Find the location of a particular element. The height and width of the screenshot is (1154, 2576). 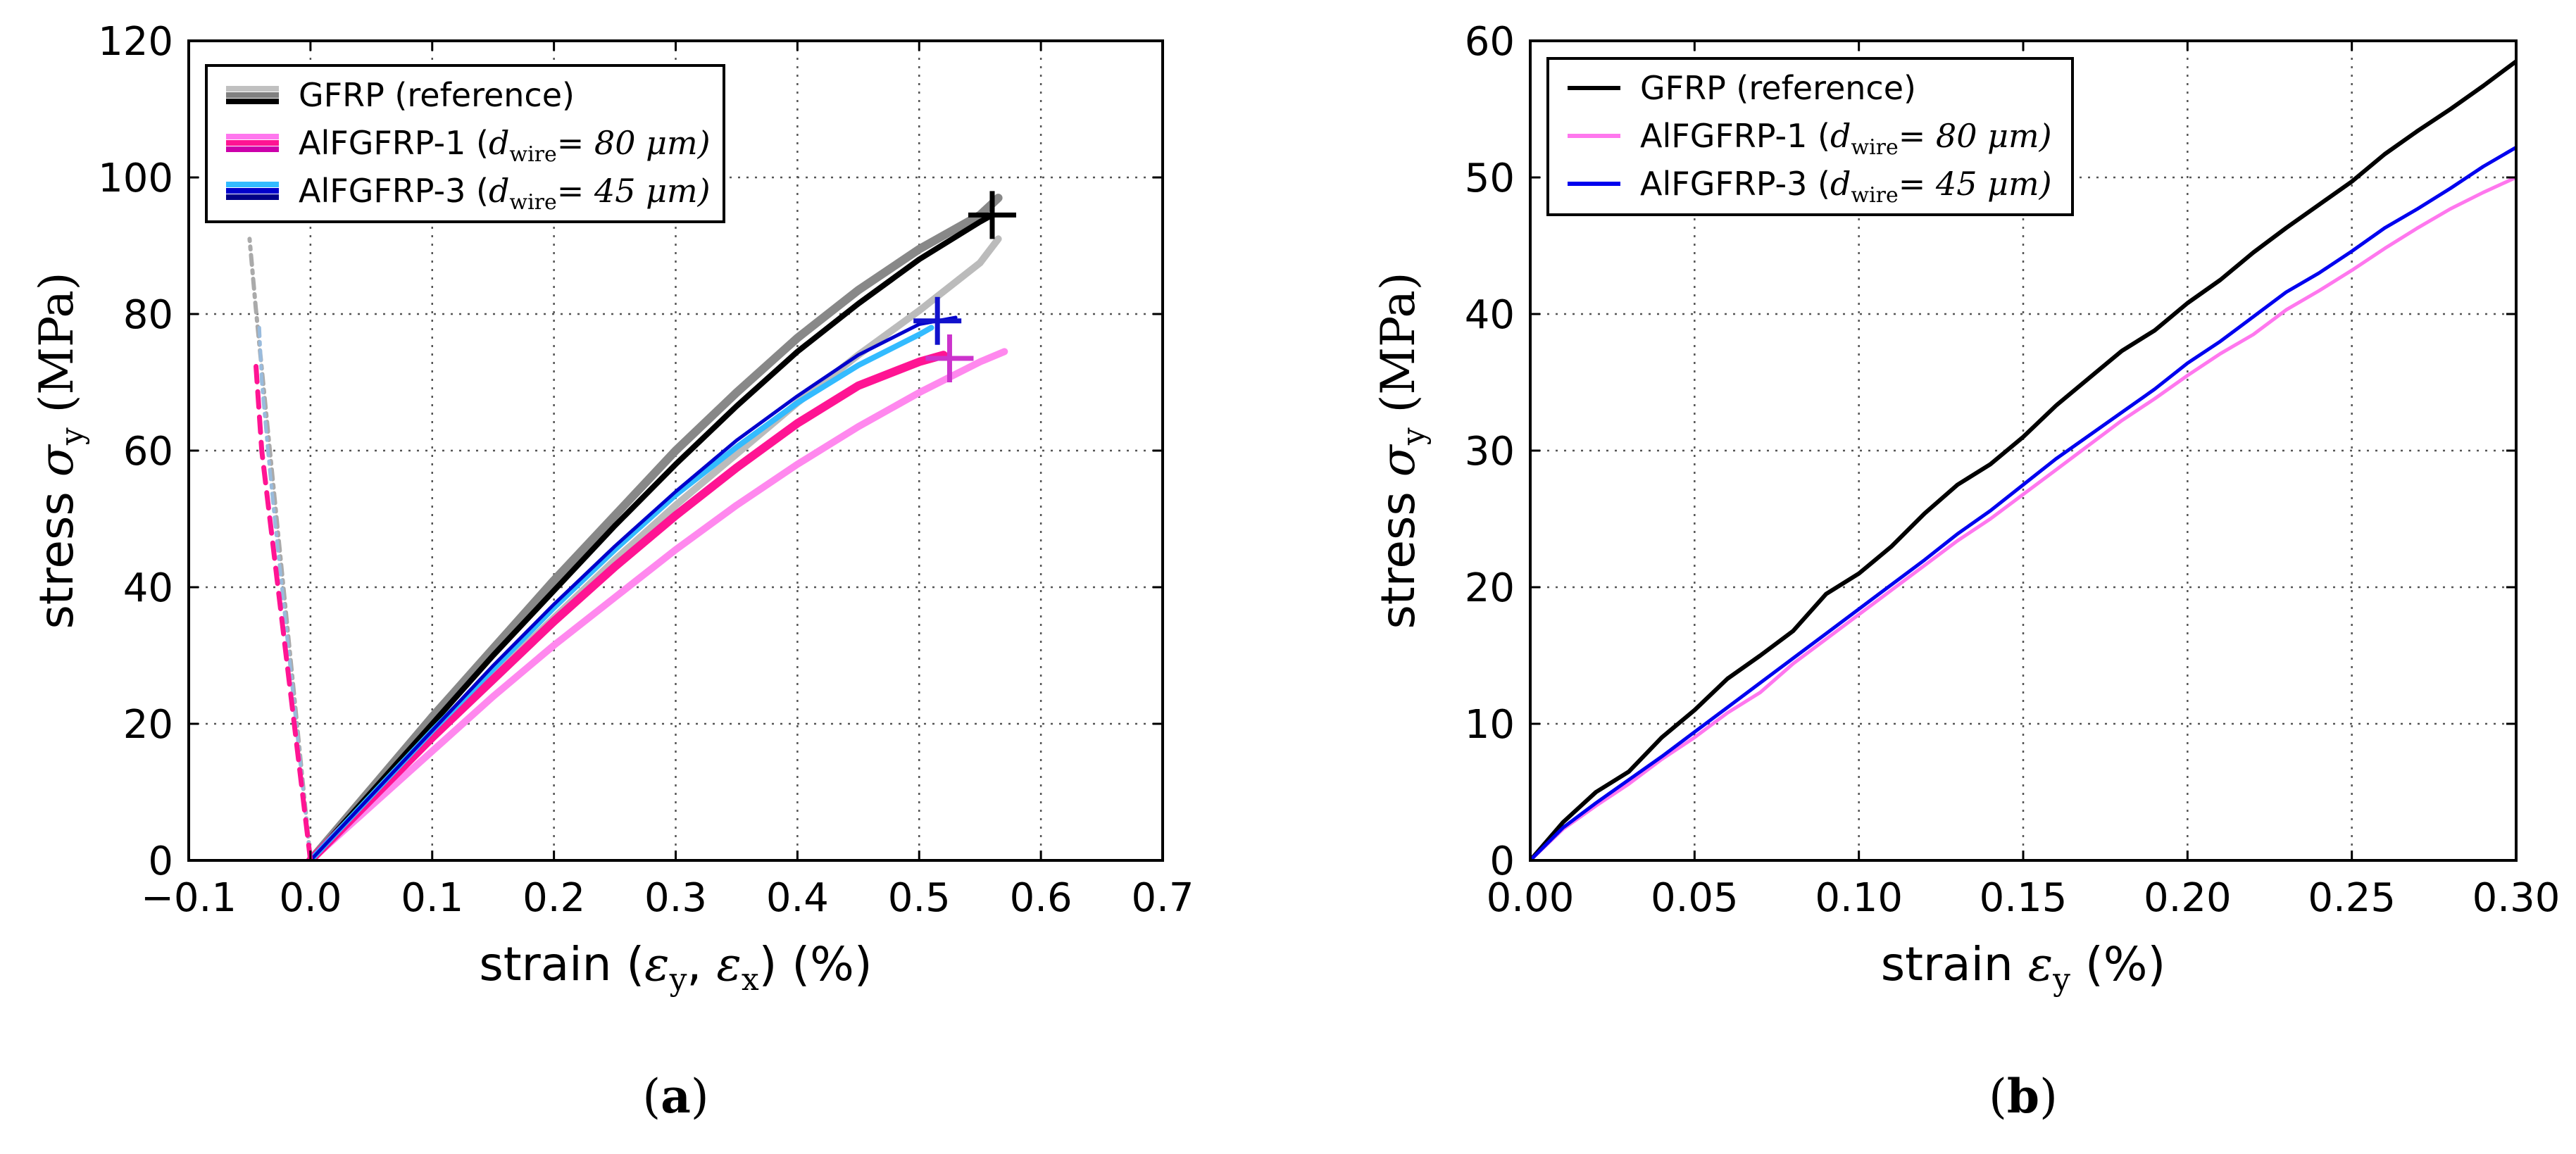

x-tick-label: 0.00 is located at coordinates (1531, 898).